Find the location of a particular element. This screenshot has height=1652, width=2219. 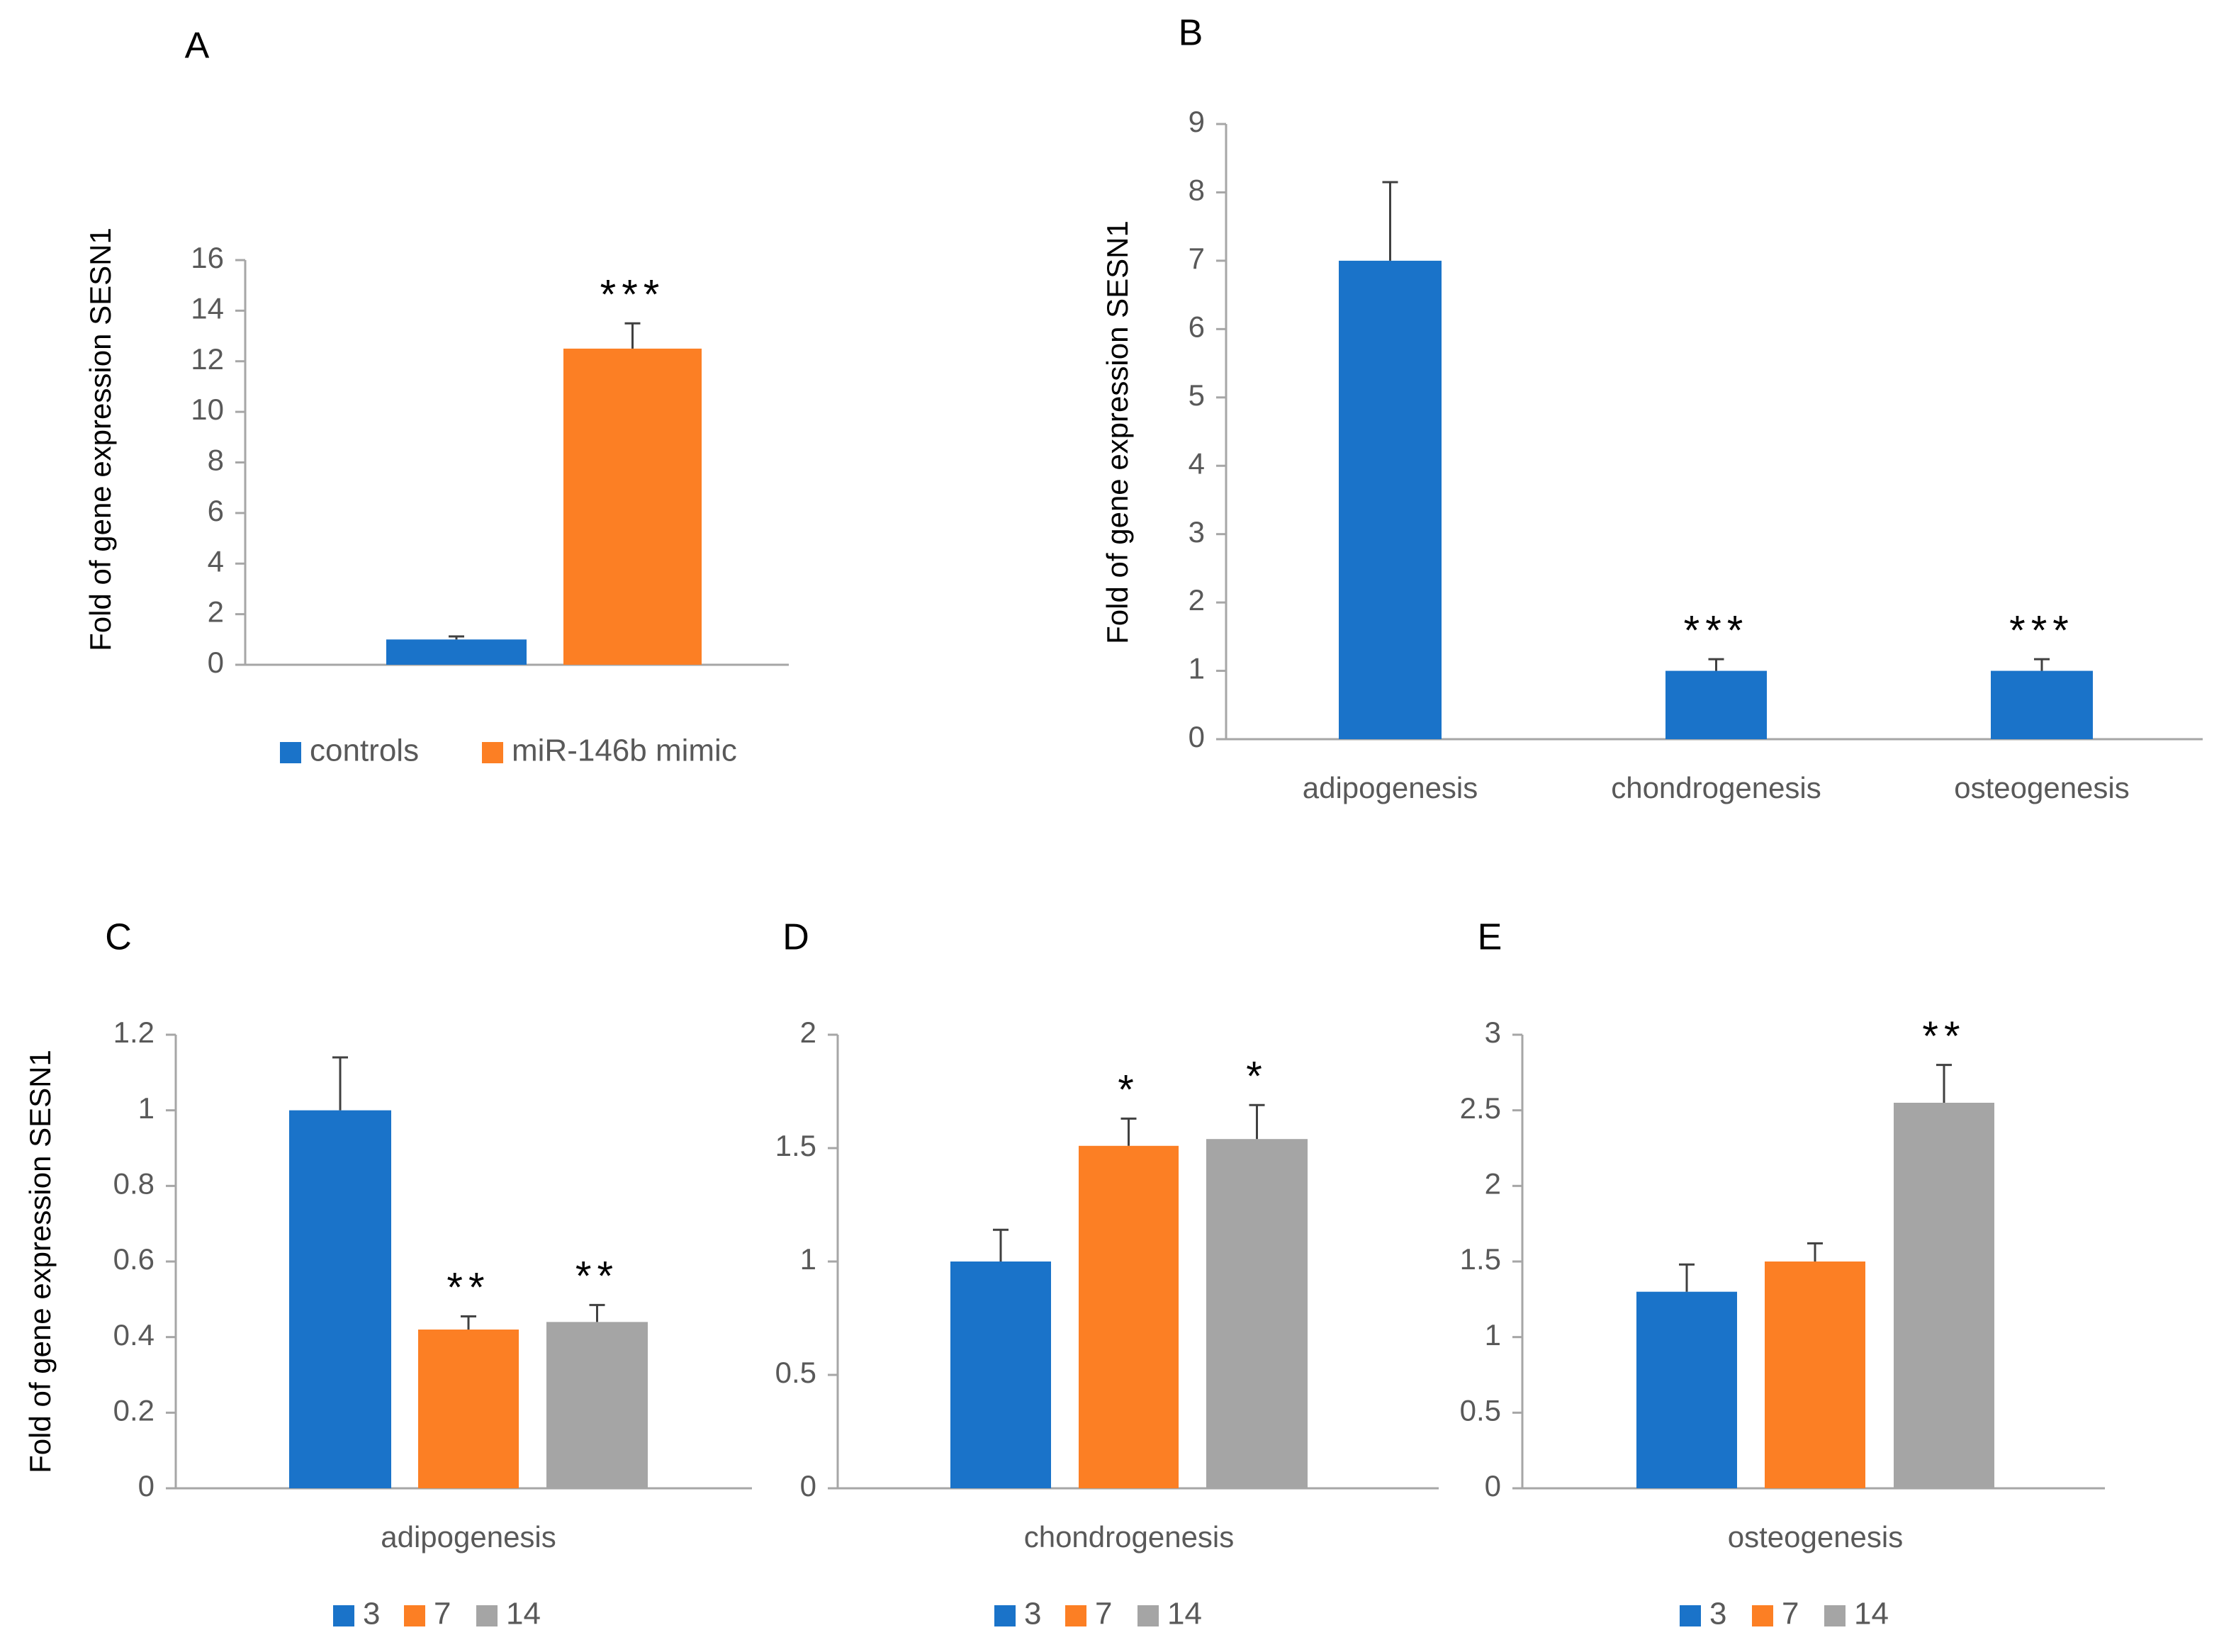

panel-b-category-label: osteogenesis is located at coordinates (2042, 788).